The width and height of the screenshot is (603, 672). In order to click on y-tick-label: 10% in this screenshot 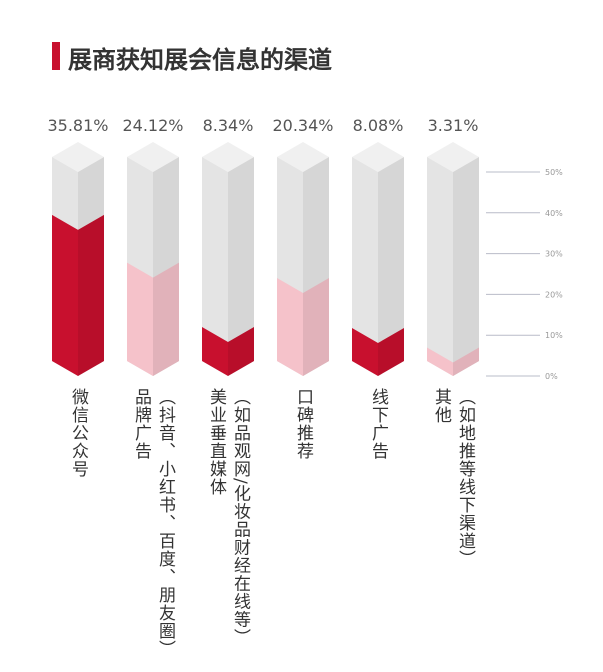, I will do `click(554, 335)`.